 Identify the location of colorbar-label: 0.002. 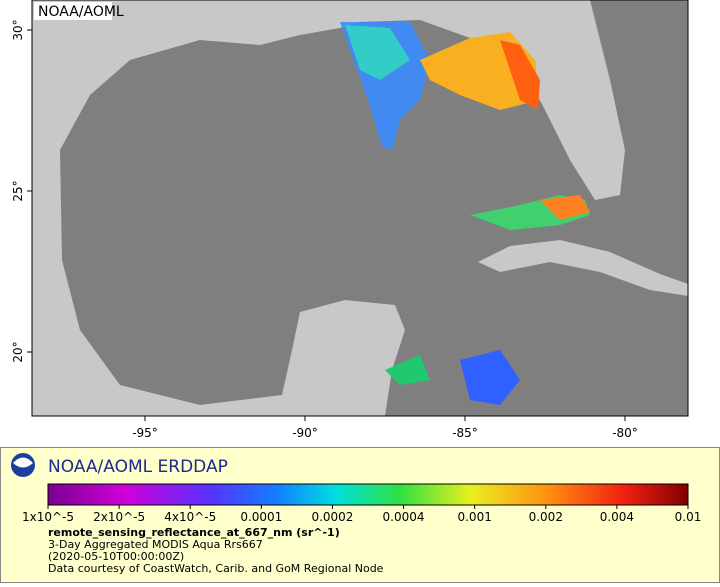
(546, 517).